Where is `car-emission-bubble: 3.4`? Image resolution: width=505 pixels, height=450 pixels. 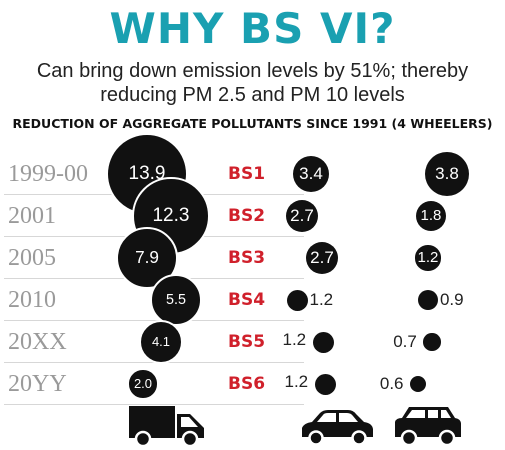
car-emission-bubble: 3.4 is located at coordinates (311, 174).